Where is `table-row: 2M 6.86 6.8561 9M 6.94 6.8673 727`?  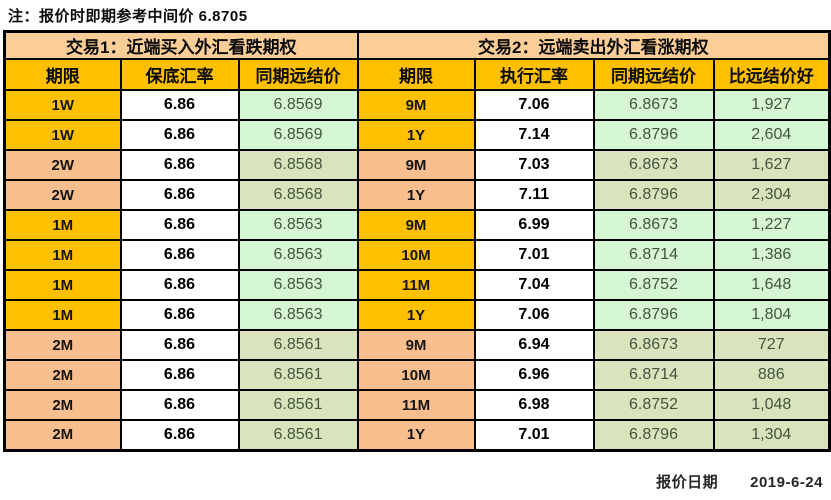 table-row: 2M 6.86 6.8561 9M 6.94 6.8673 727 is located at coordinates (417, 345).